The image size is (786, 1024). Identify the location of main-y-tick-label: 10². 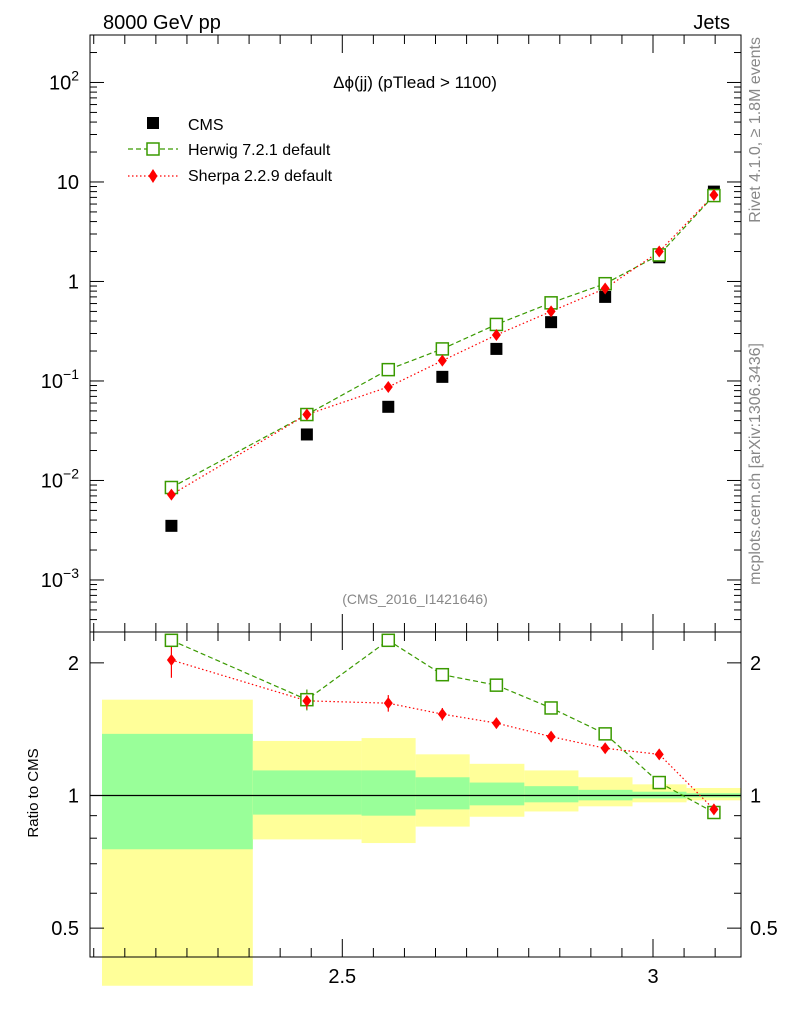
(64, 80).